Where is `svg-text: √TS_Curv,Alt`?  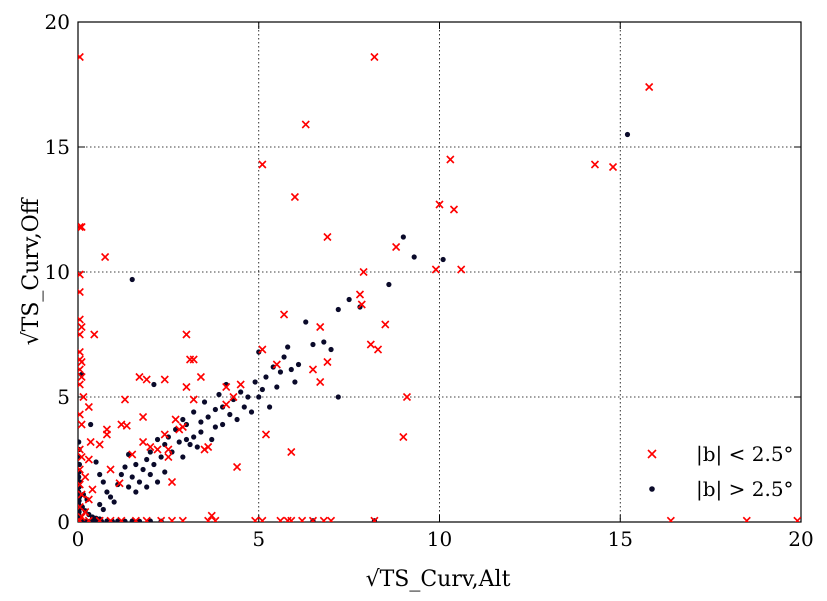 svg-text: √TS_Curv,Alt is located at coordinates (438, 579).